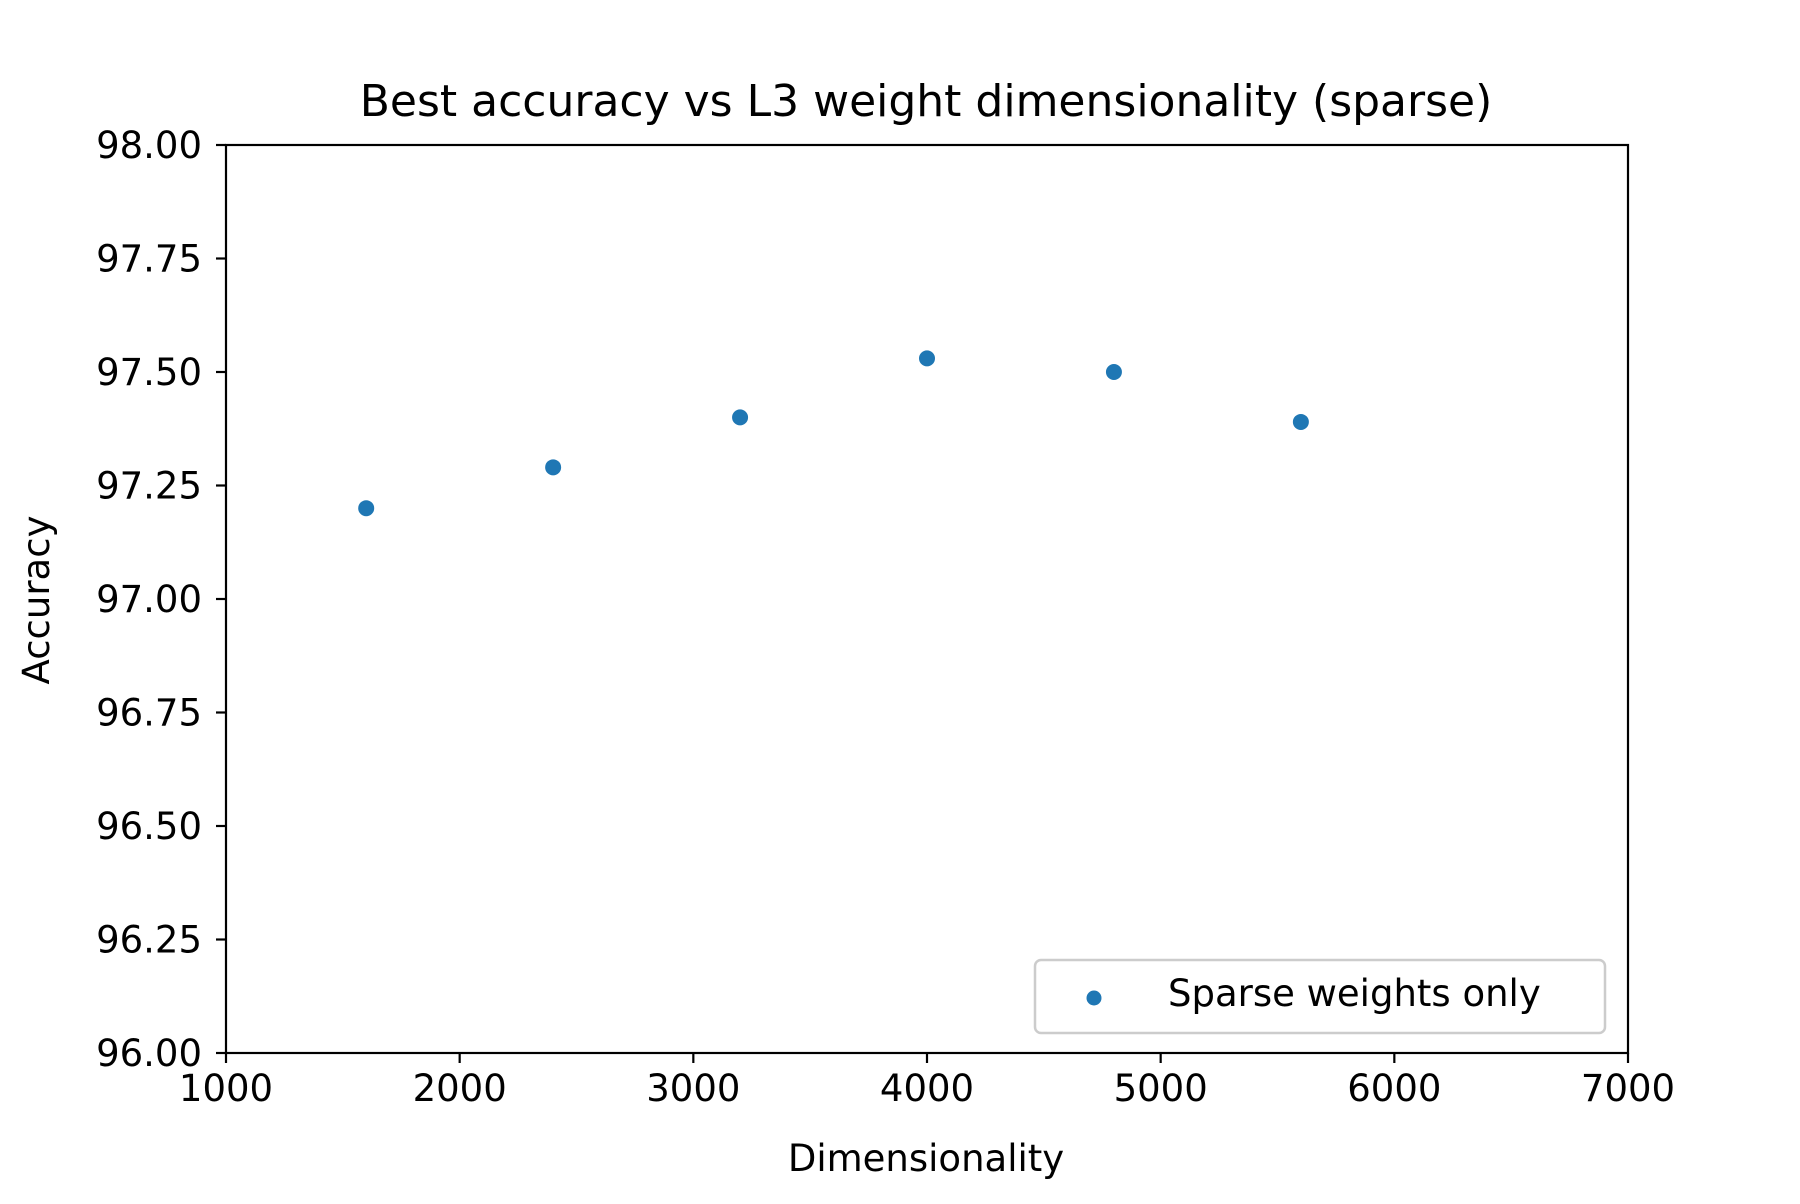 The width and height of the screenshot is (1800, 1204). What do you see at coordinates (149, 826) in the screenshot?
I see `y-tick-label: 96.50` at bounding box center [149, 826].